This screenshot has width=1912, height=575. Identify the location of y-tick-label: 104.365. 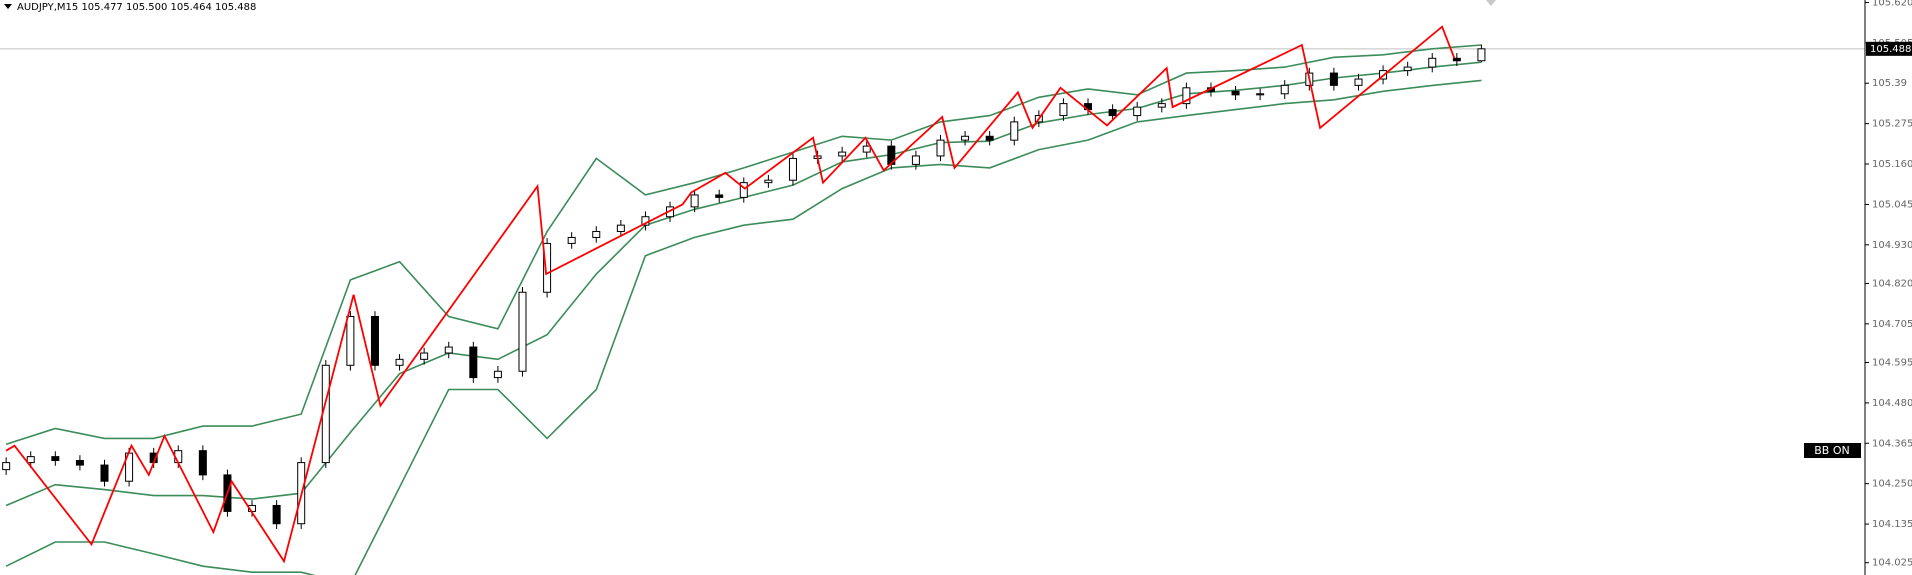
(1892, 443).